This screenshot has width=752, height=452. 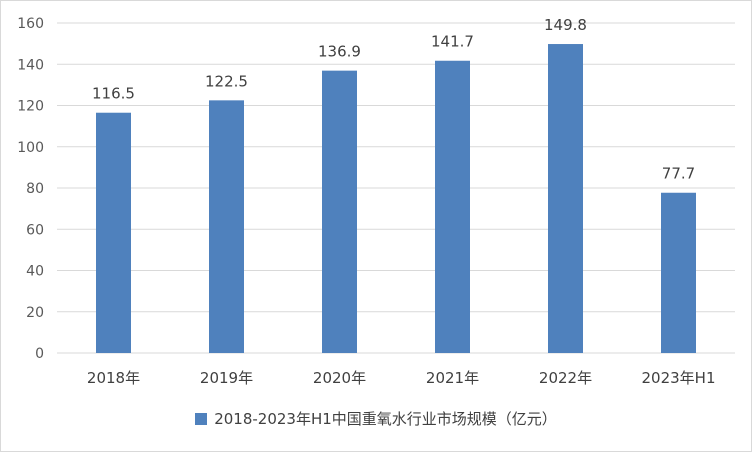 I want to click on y-tick-label: 60, so click(x=35, y=230).